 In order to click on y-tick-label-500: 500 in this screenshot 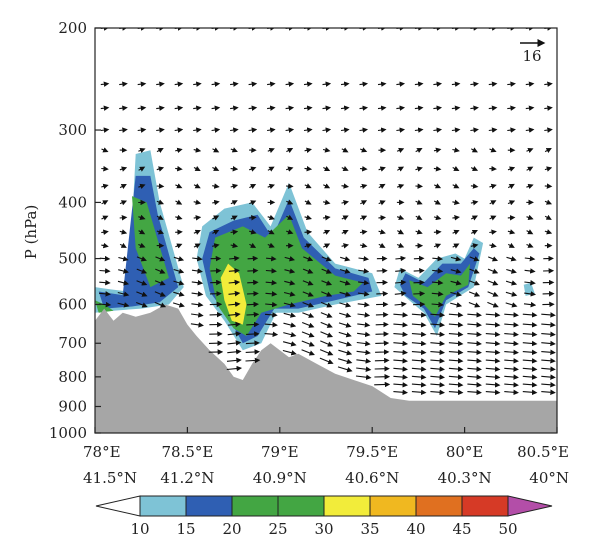, I will do `click(72, 259)`.